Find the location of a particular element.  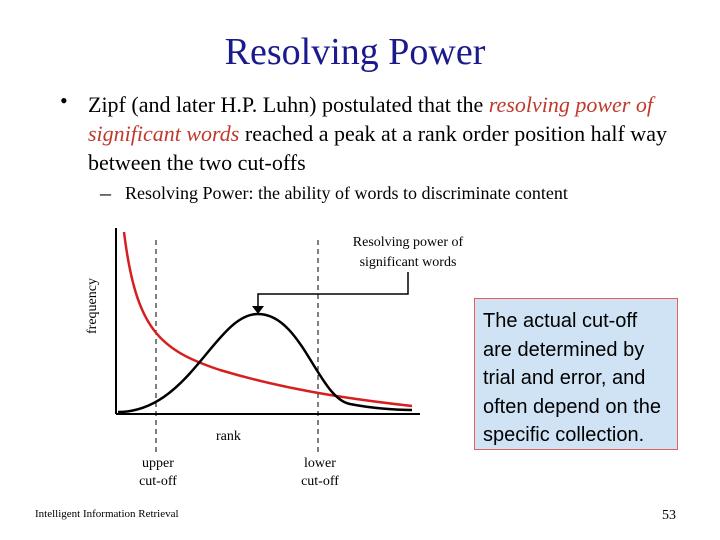

frequency-curve is located at coordinates (267, 319).